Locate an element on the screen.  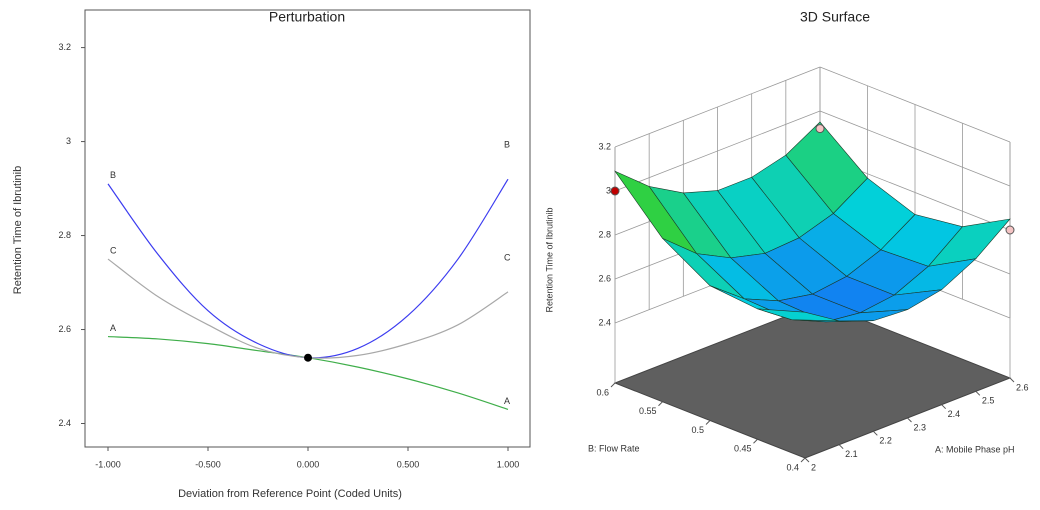
x-axis-label: A: Mobile Phase pH is located at coordinates (975, 449).